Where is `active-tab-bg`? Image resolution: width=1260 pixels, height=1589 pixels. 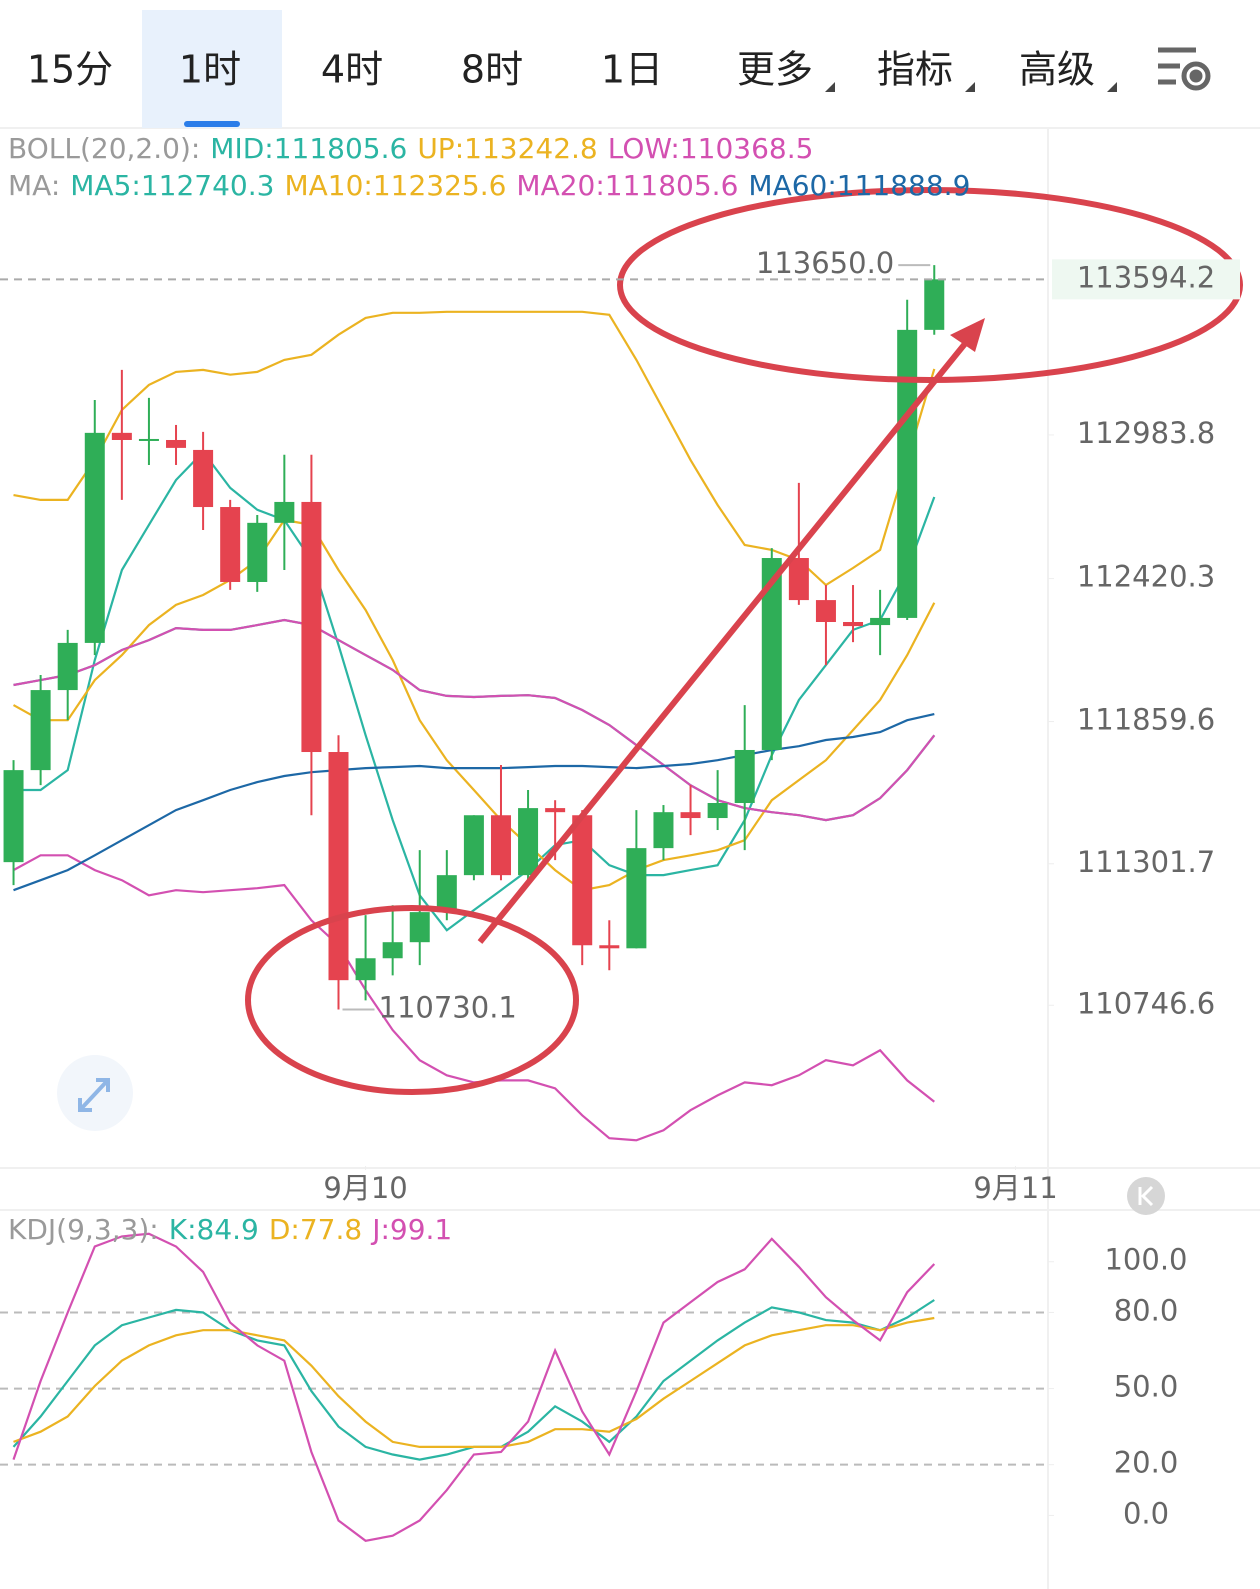 active-tab-bg is located at coordinates (212, 69).